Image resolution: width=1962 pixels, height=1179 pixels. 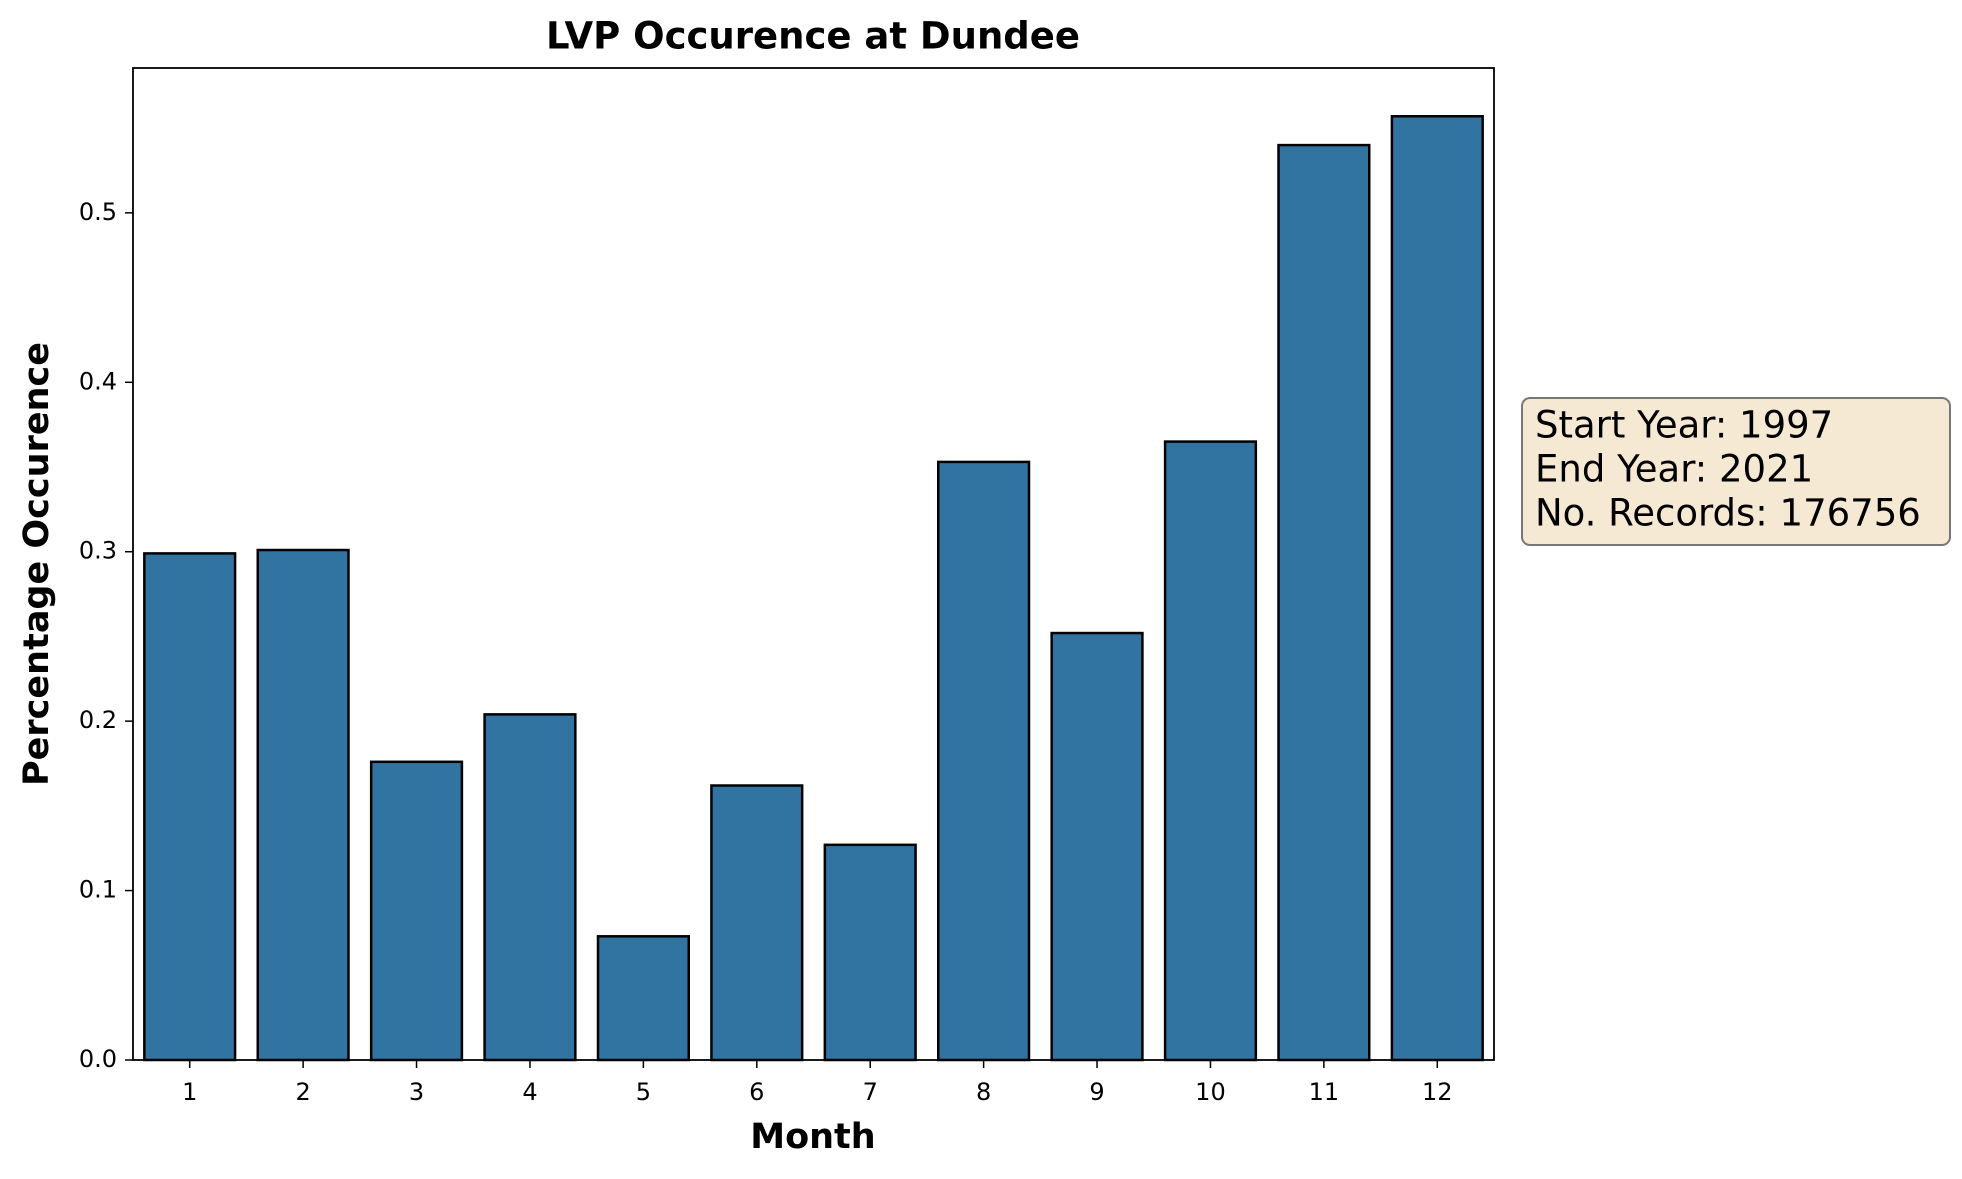 I want to click on x-tick-label: 7, so click(x=870, y=1092).